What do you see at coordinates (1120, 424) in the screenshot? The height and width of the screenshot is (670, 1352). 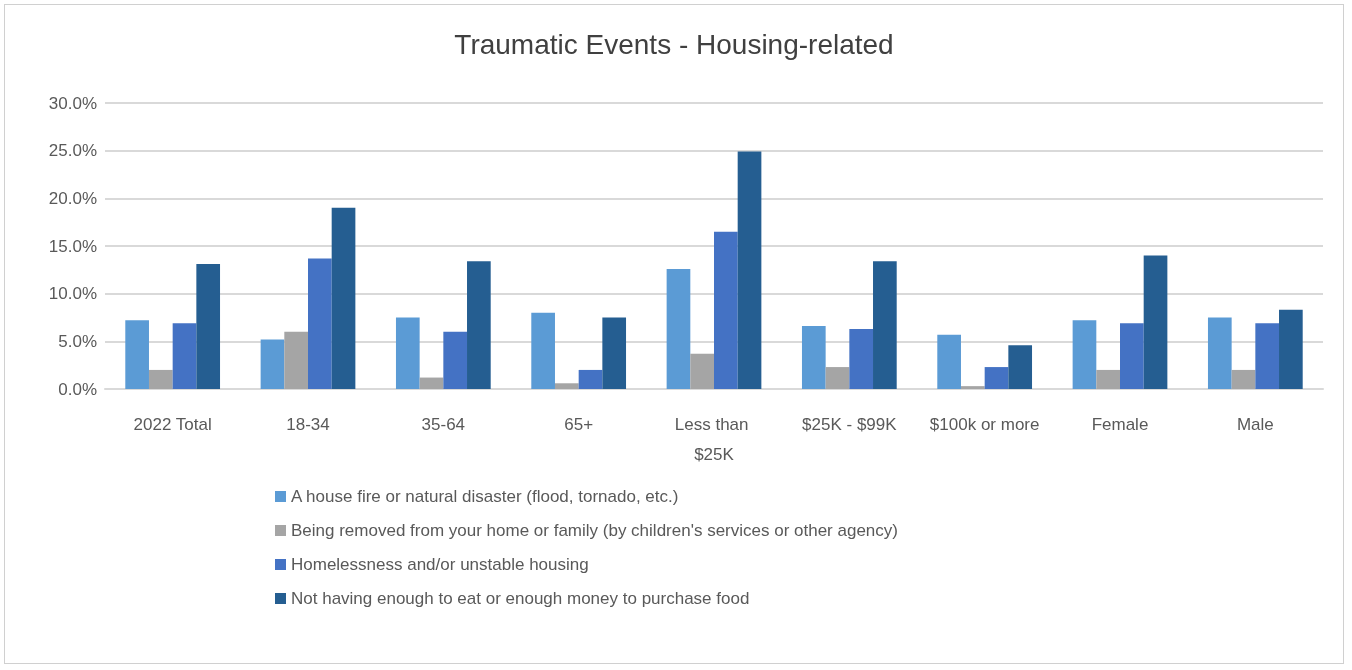 I see `x-tick-label: Female` at bounding box center [1120, 424].